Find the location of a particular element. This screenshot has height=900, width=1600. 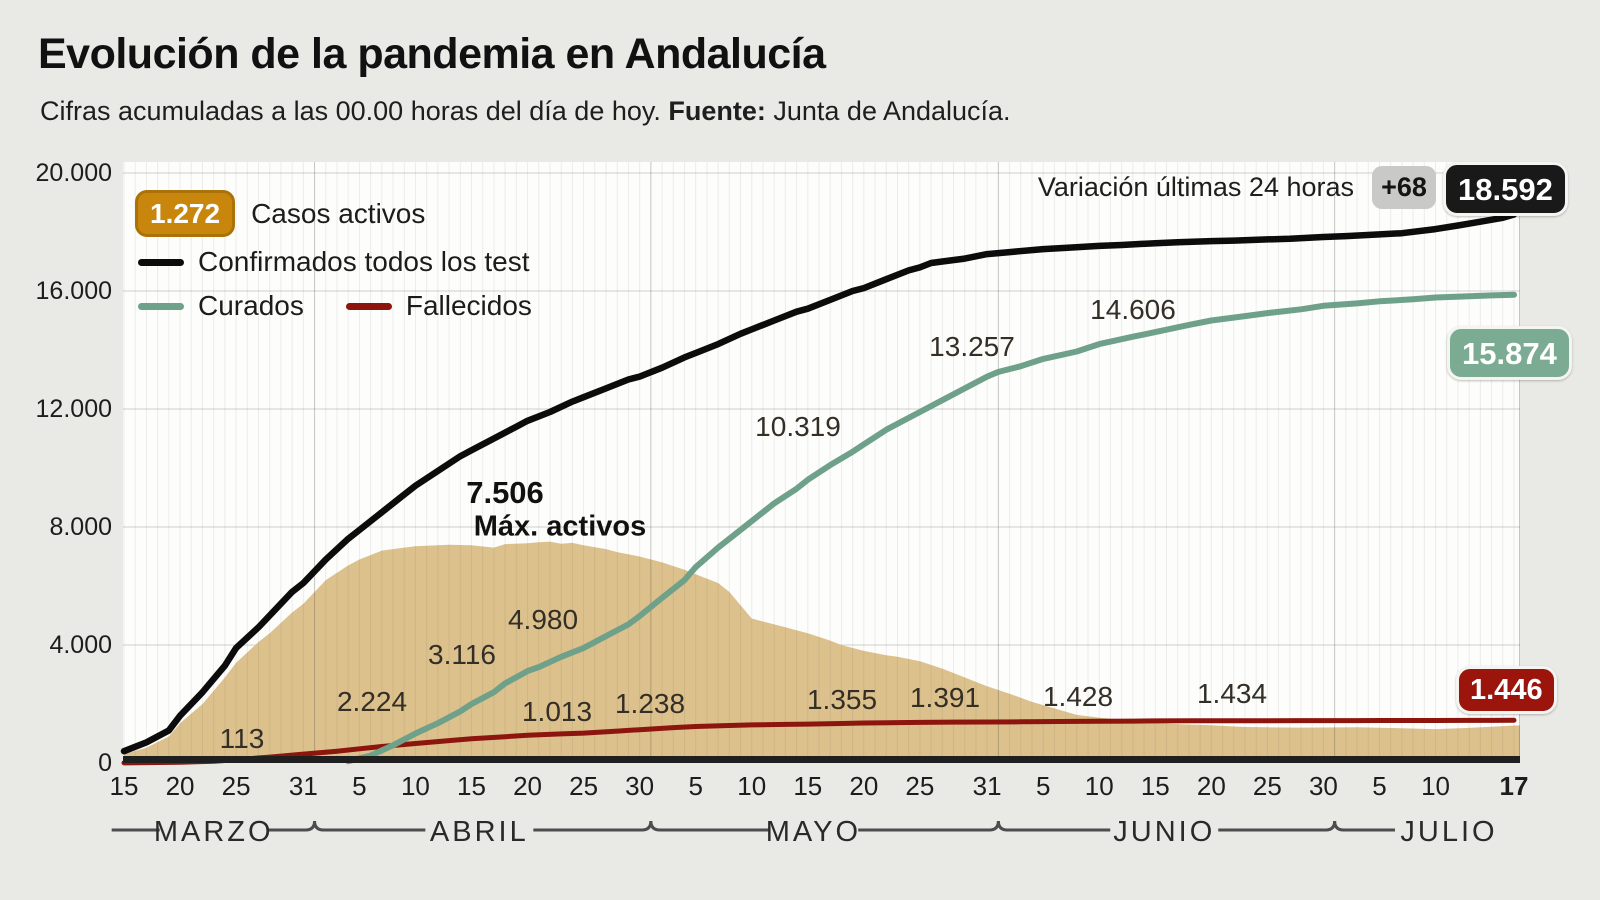

page-title: Evolución de la pandemia en Andalucía is located at coordinates (432, 54).